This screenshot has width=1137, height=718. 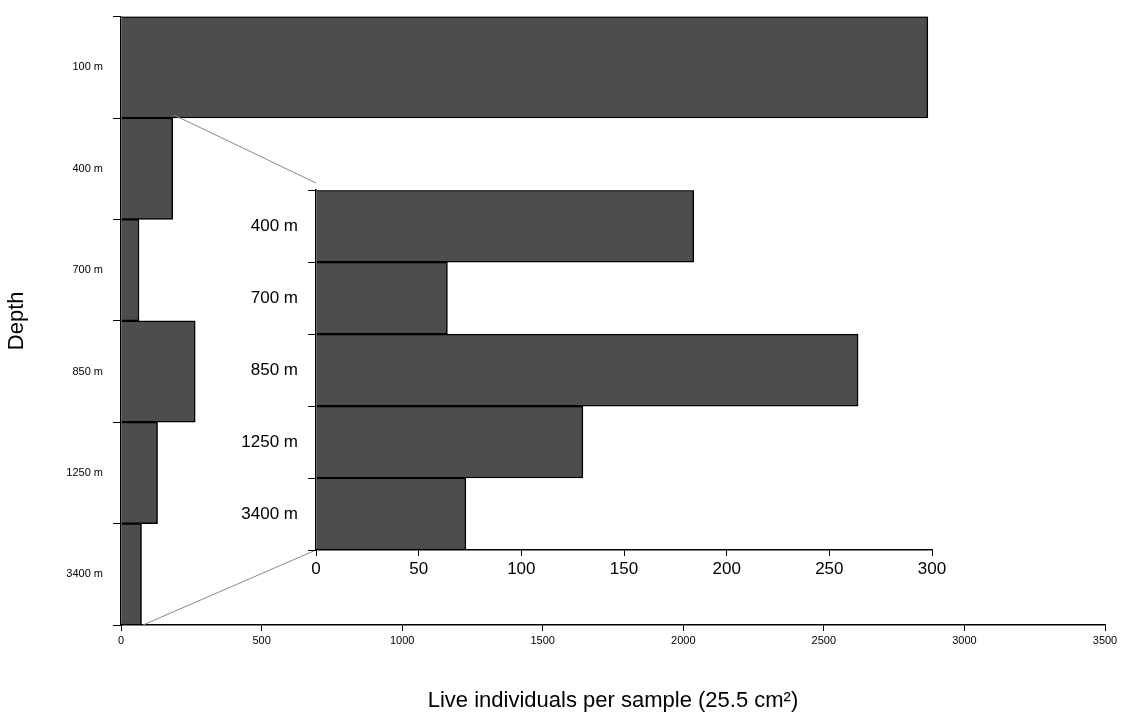 I want to click on y-tick-label: 100 m, so click(x=87, y=66).